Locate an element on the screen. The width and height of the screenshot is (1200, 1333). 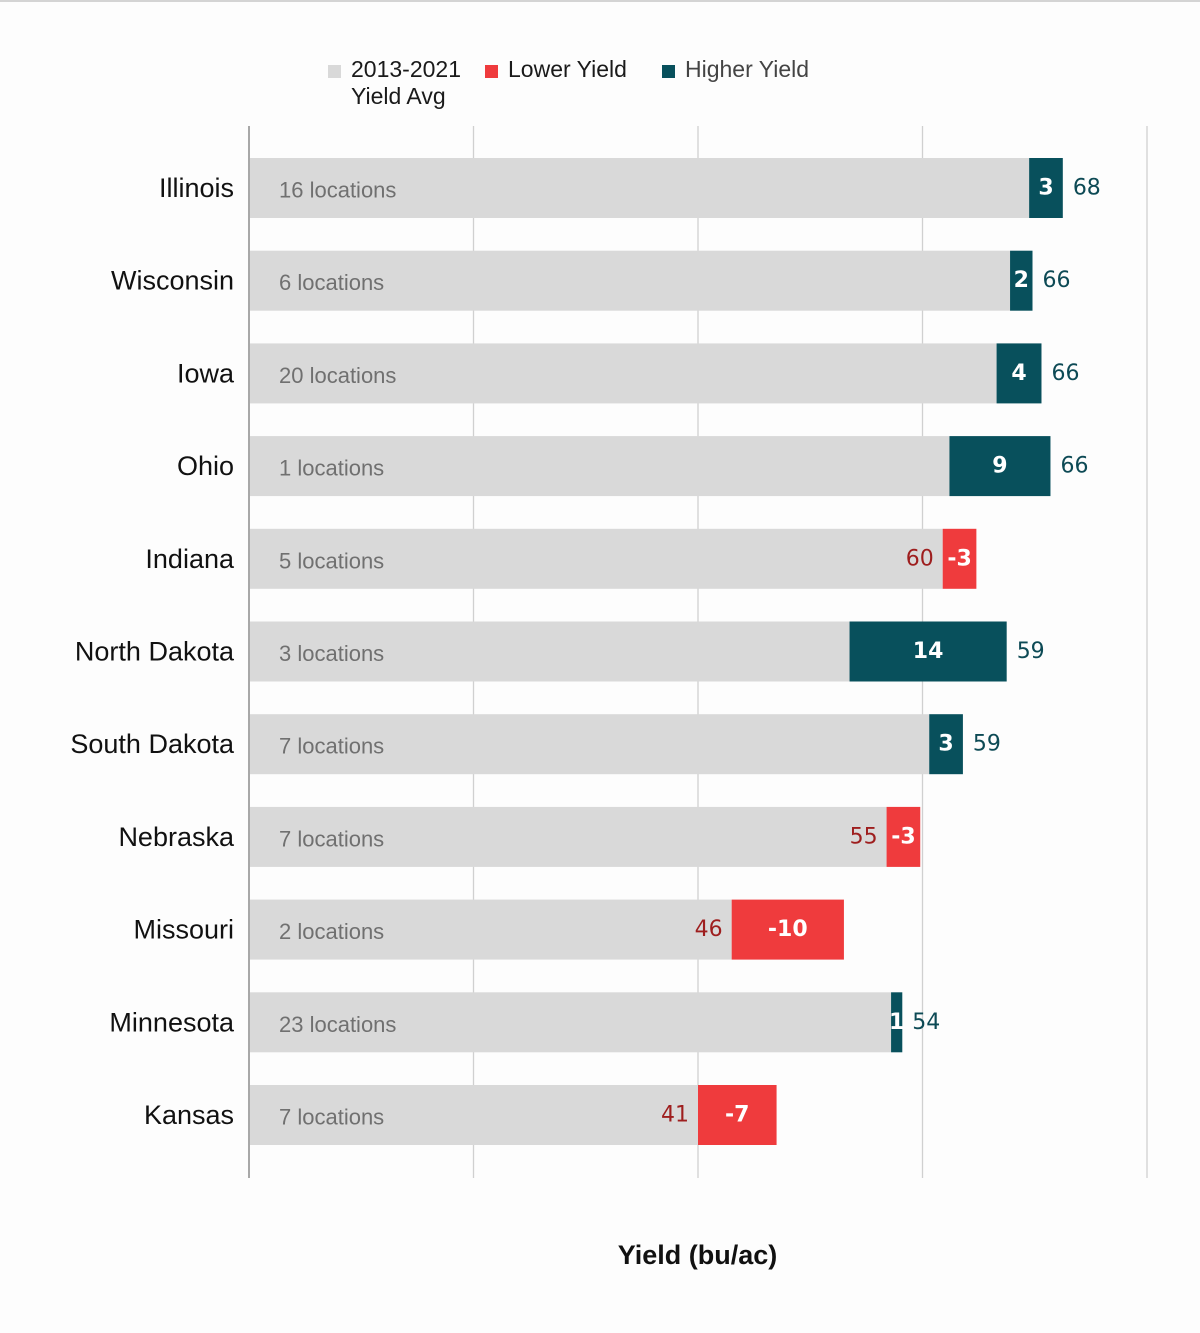
change-label: 2 is located at coordinates (1021, 280).